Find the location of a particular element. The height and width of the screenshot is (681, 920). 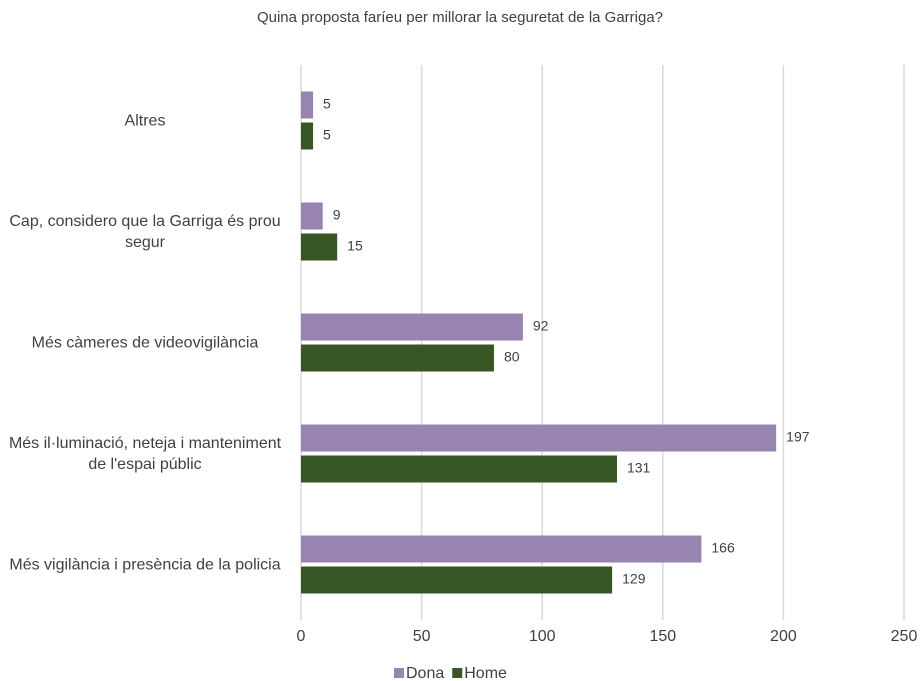

data-label: 15 is located at coordinates (355, 246).